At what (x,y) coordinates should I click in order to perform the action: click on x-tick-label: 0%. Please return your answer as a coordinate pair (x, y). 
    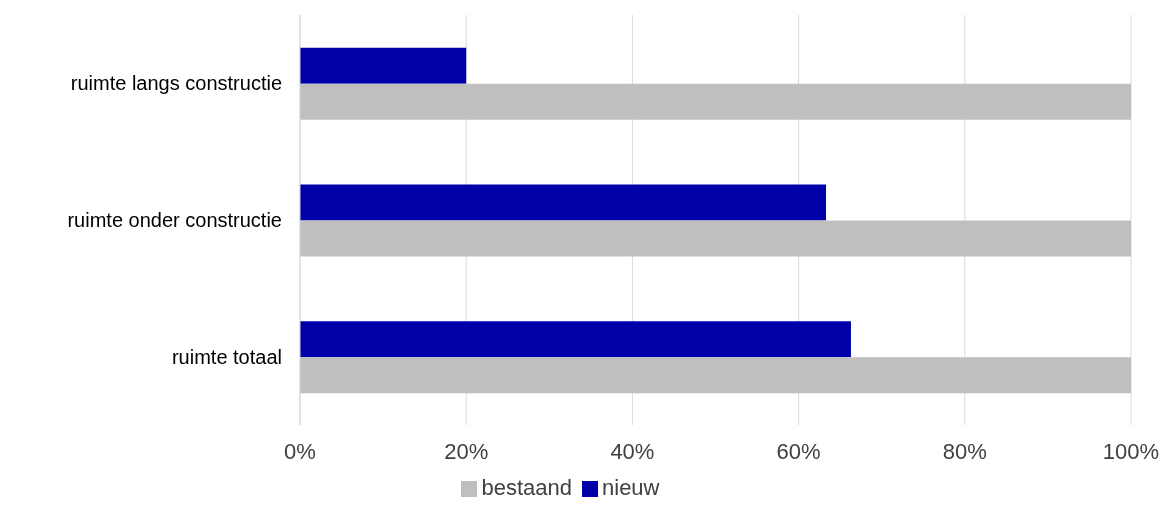
    Looking at the image, I should click on (300, 451).